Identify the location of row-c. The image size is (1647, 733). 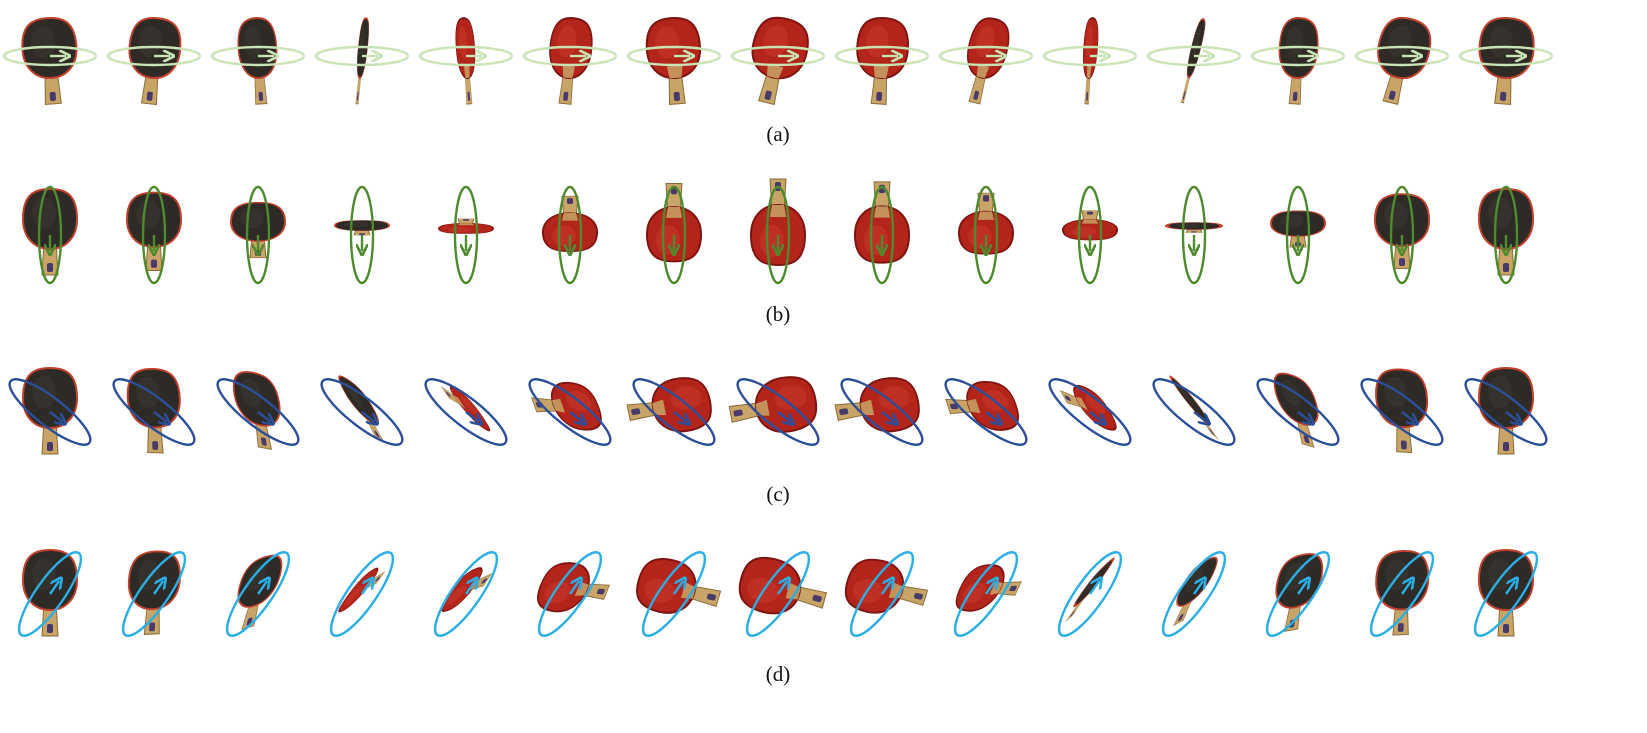
(778, 410).